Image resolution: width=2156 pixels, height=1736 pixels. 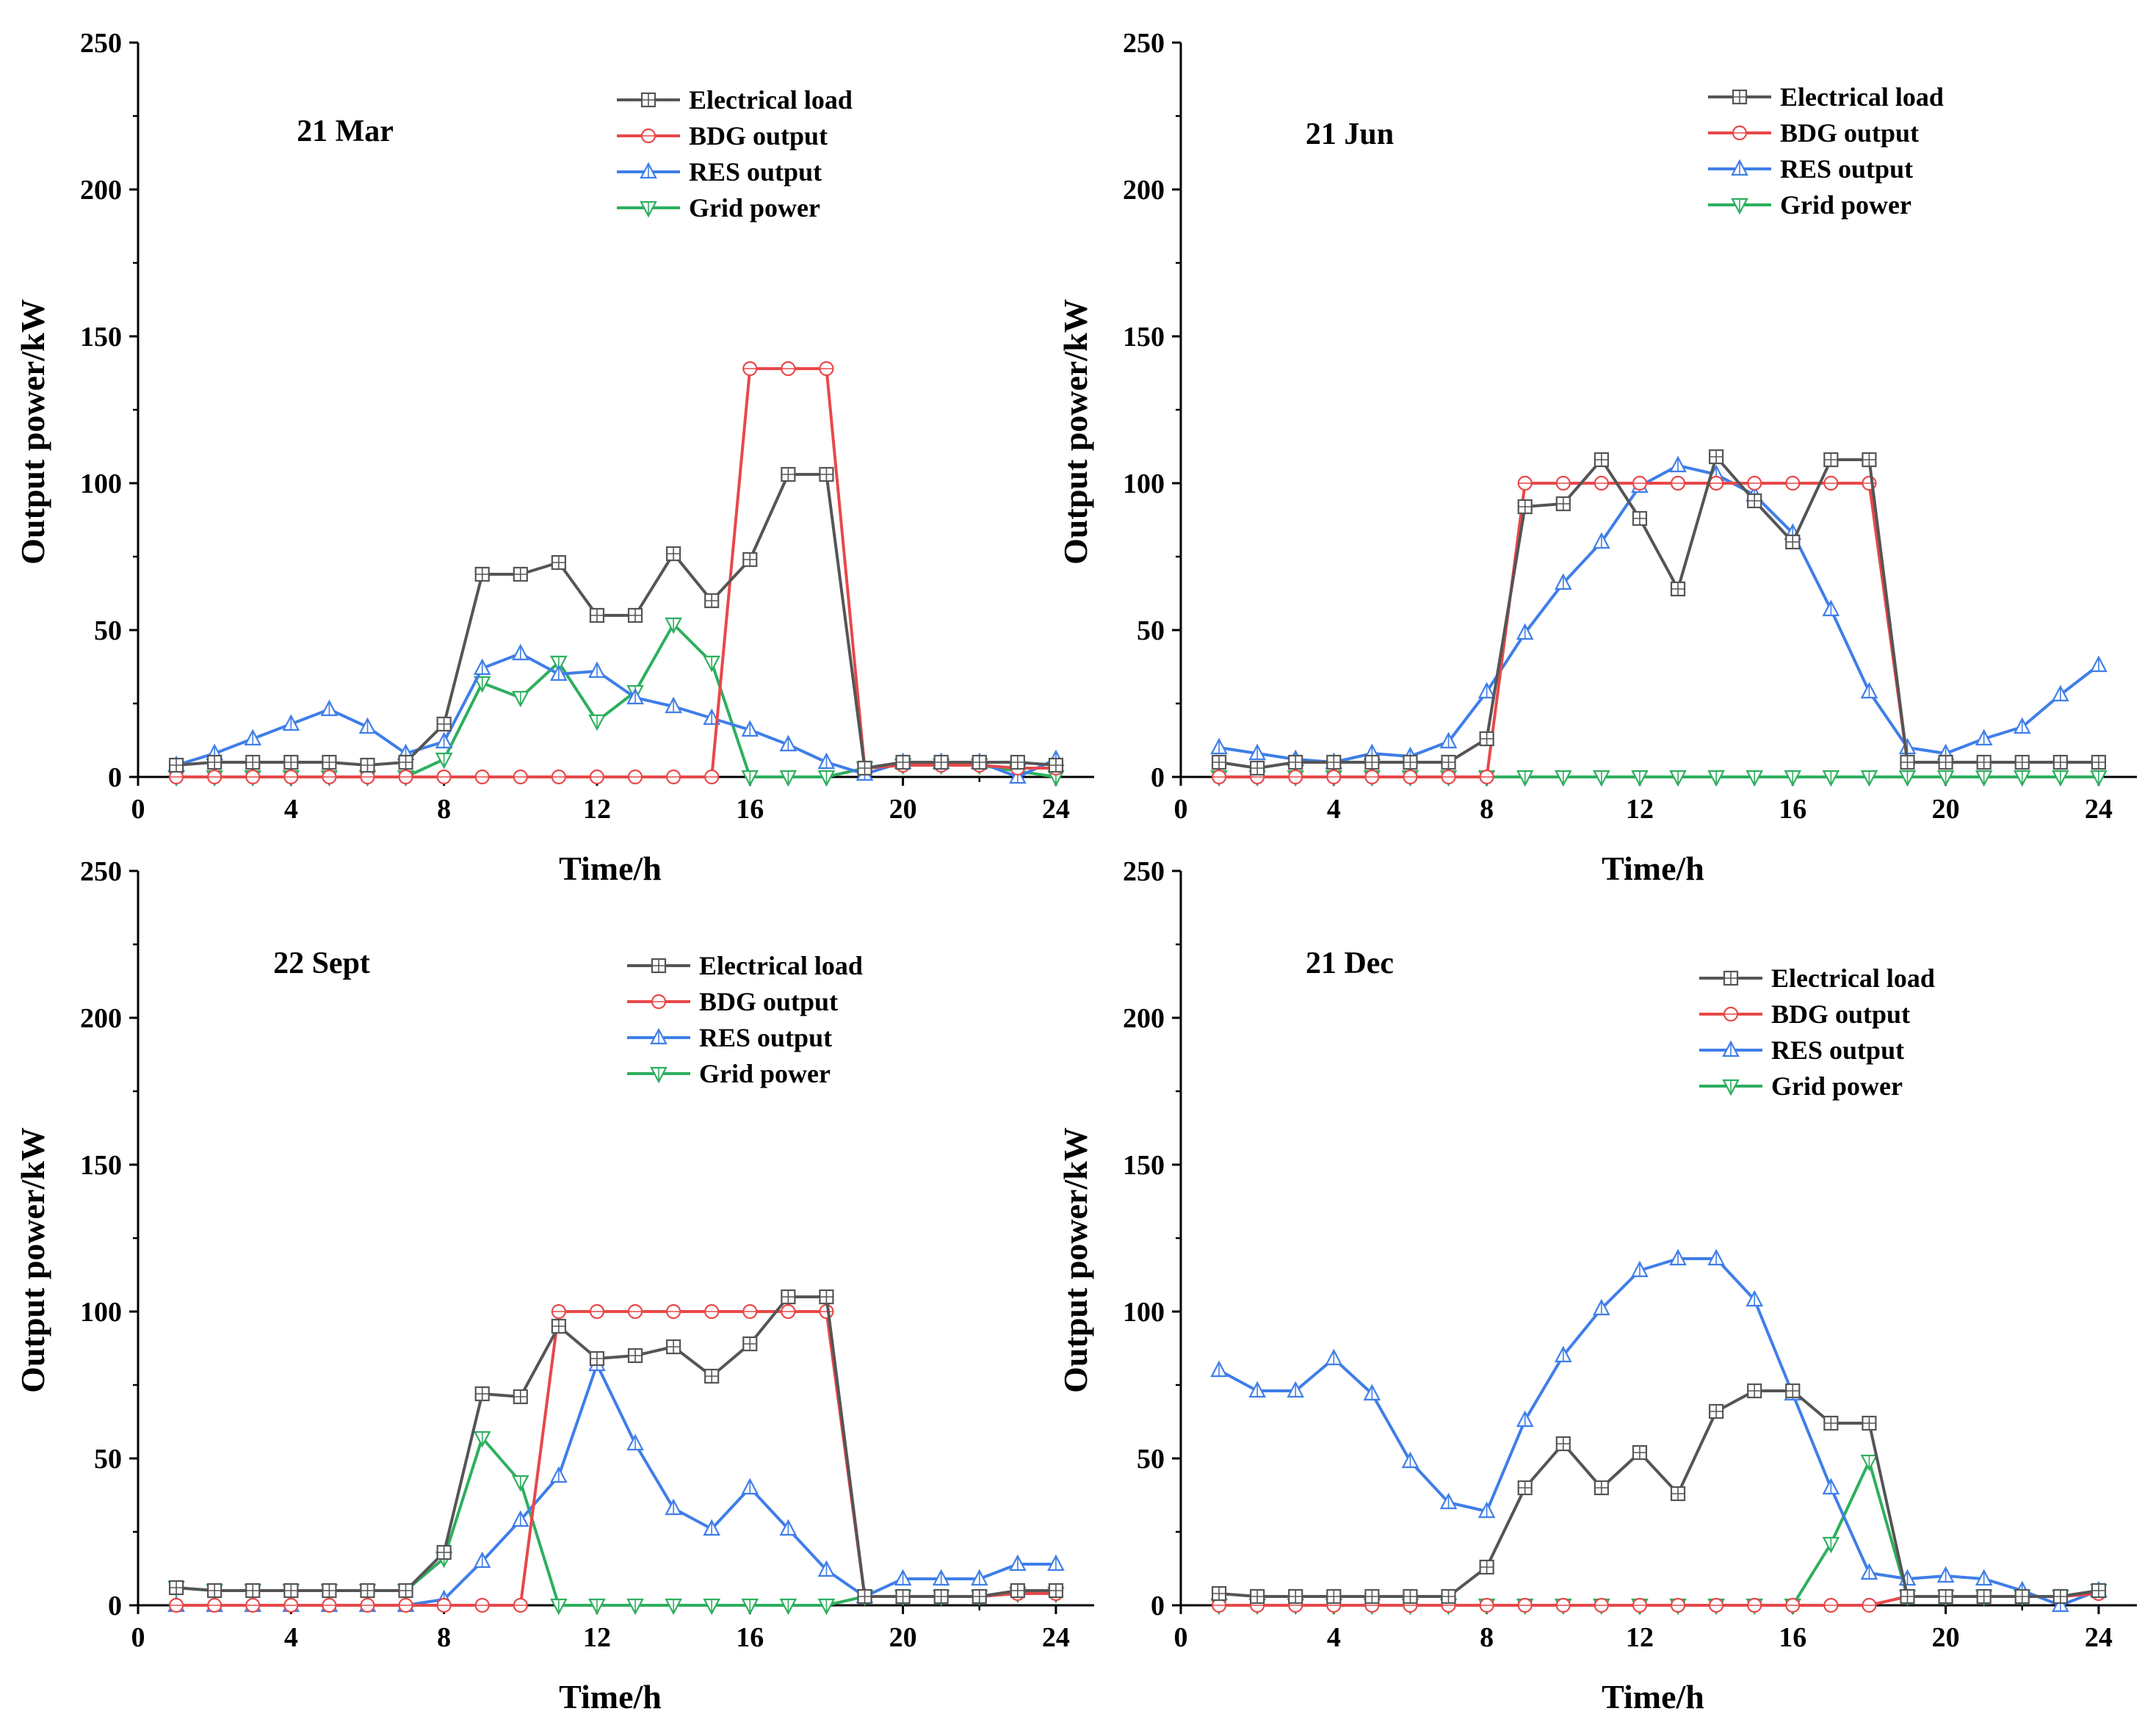 What do you see at coordinates (610, 868) in the screenshot?
I see `x-axis-label: Time/h` at bounding box center [610, 868].